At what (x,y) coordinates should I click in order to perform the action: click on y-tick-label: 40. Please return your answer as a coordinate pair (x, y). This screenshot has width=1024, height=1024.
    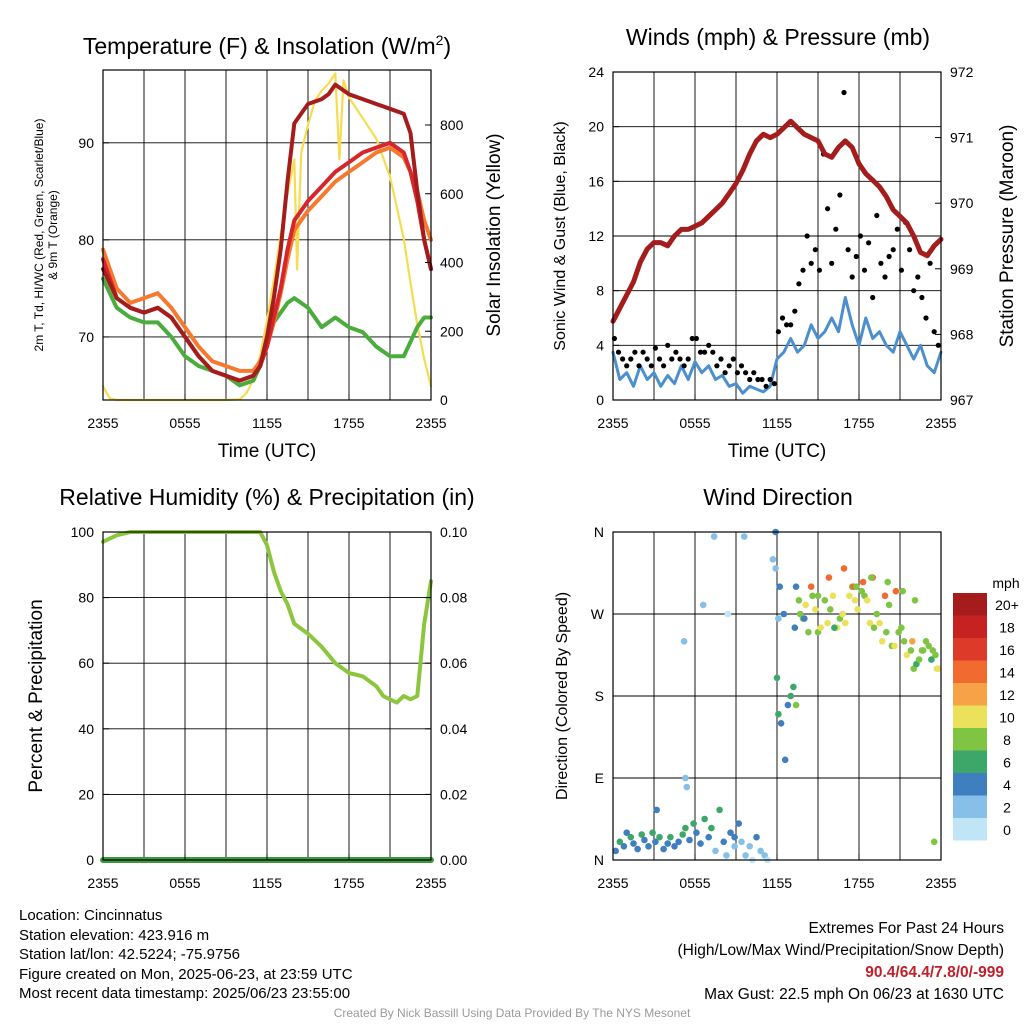
    Looking at the image, I should click on (86, 729).